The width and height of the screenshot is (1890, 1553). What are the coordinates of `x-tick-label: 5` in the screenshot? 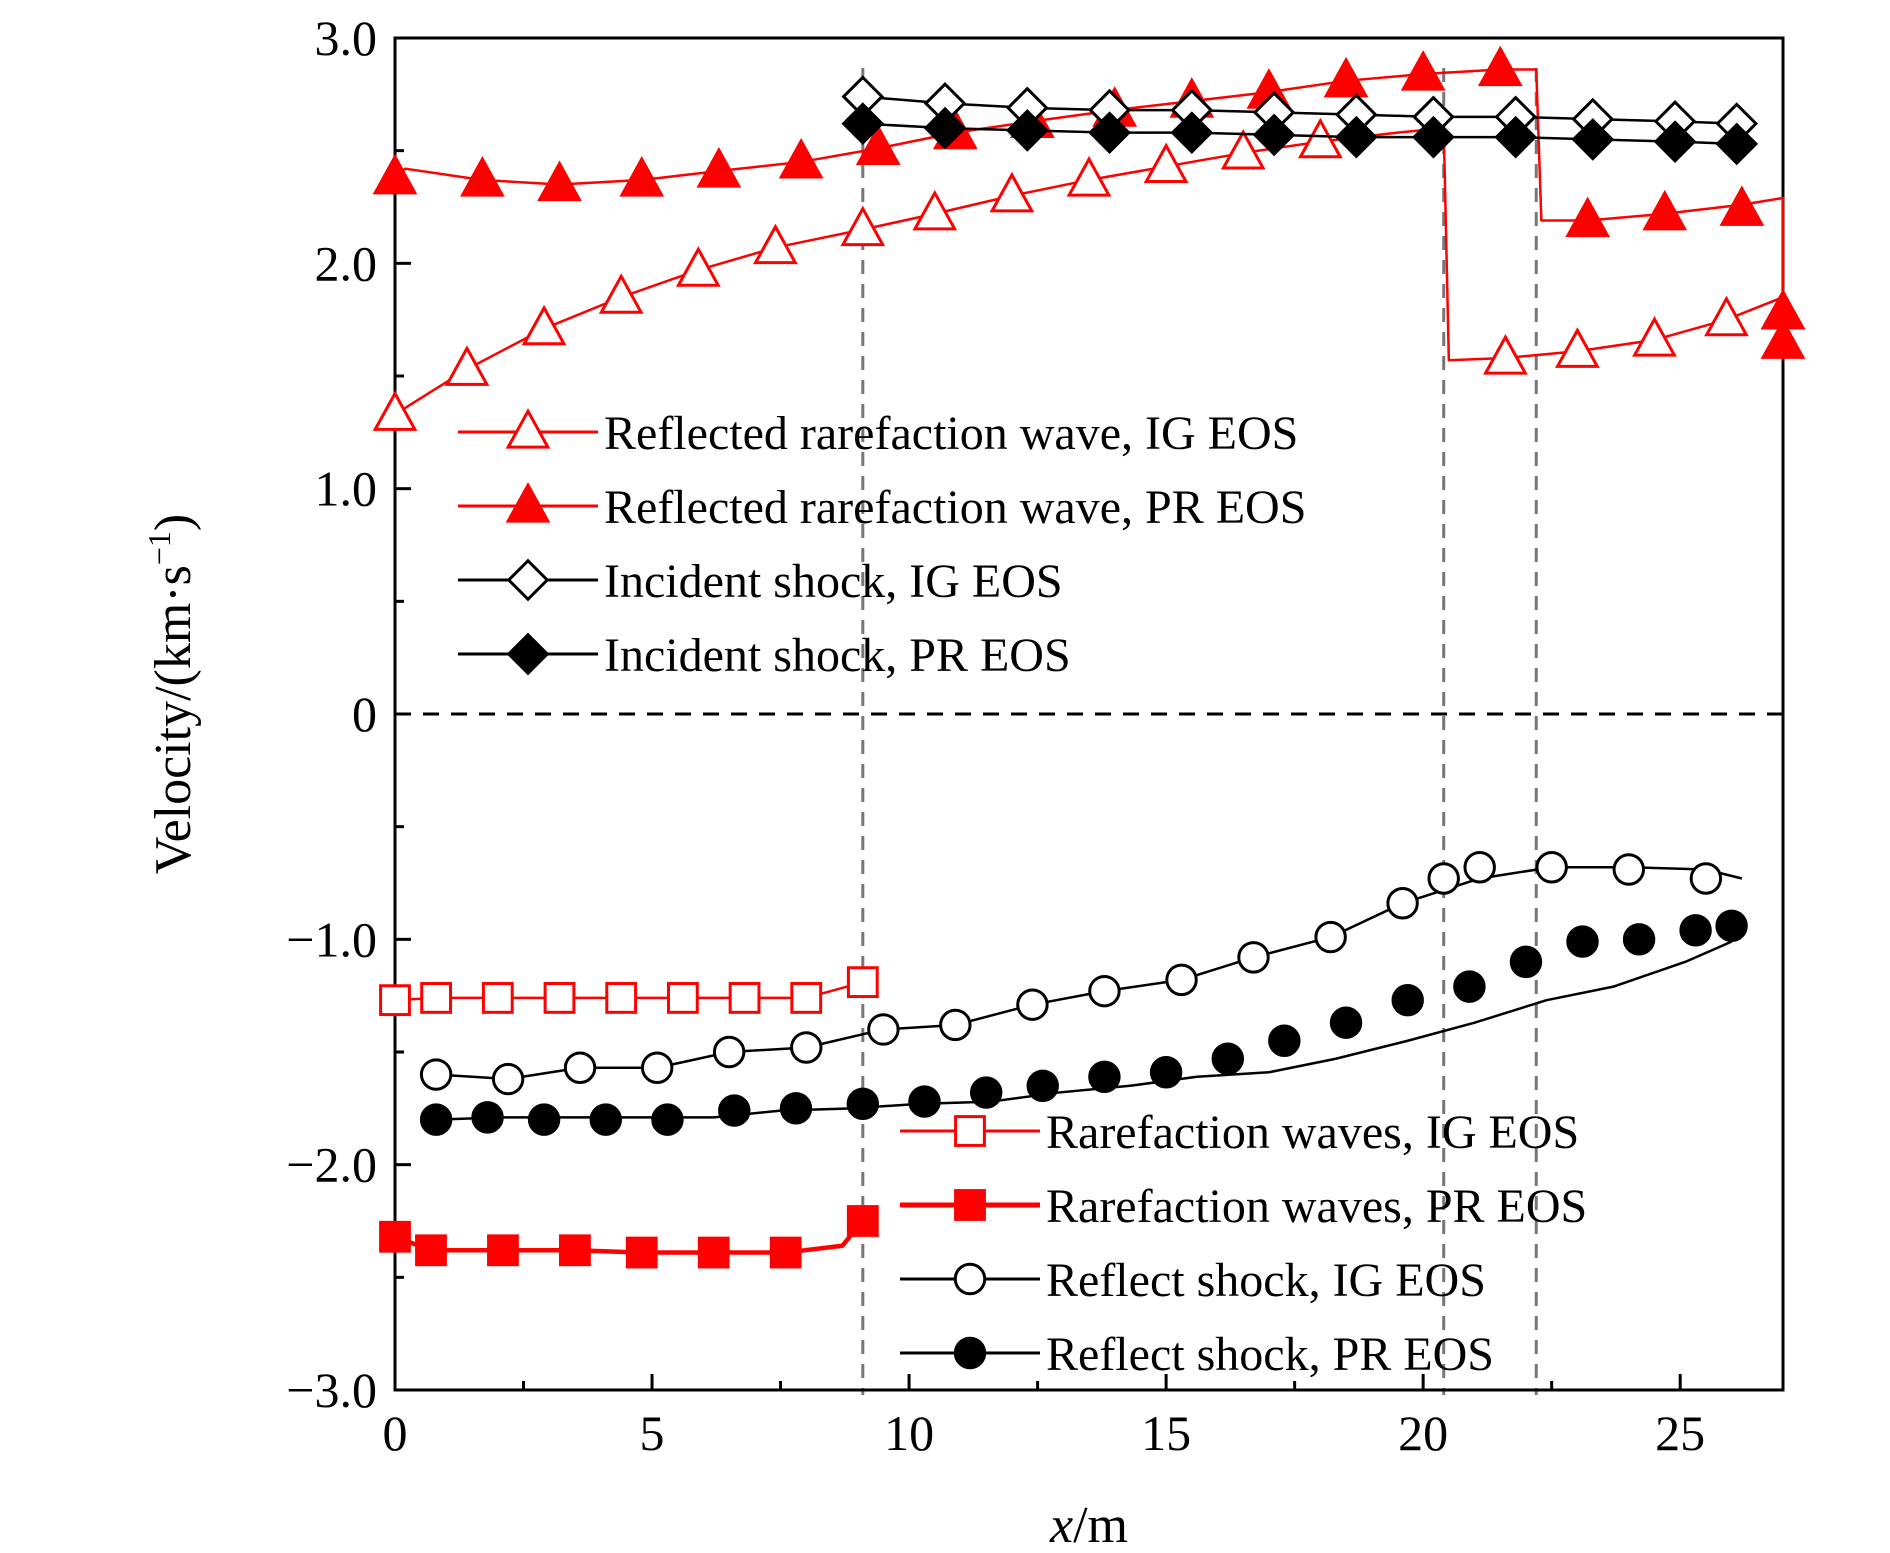 It's located at (652, 1433).